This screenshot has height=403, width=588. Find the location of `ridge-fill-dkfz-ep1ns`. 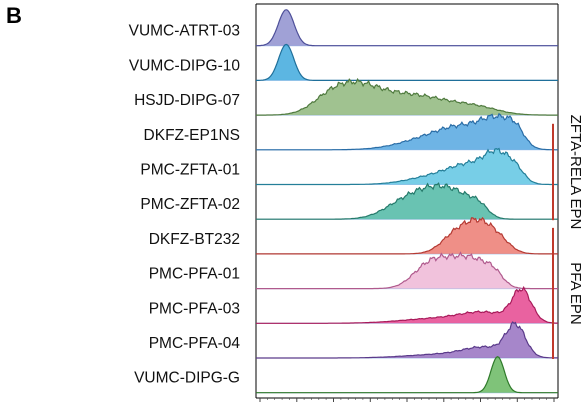

ridge-fill-dkfz-ep1ns is located at coordinates (407, 131).